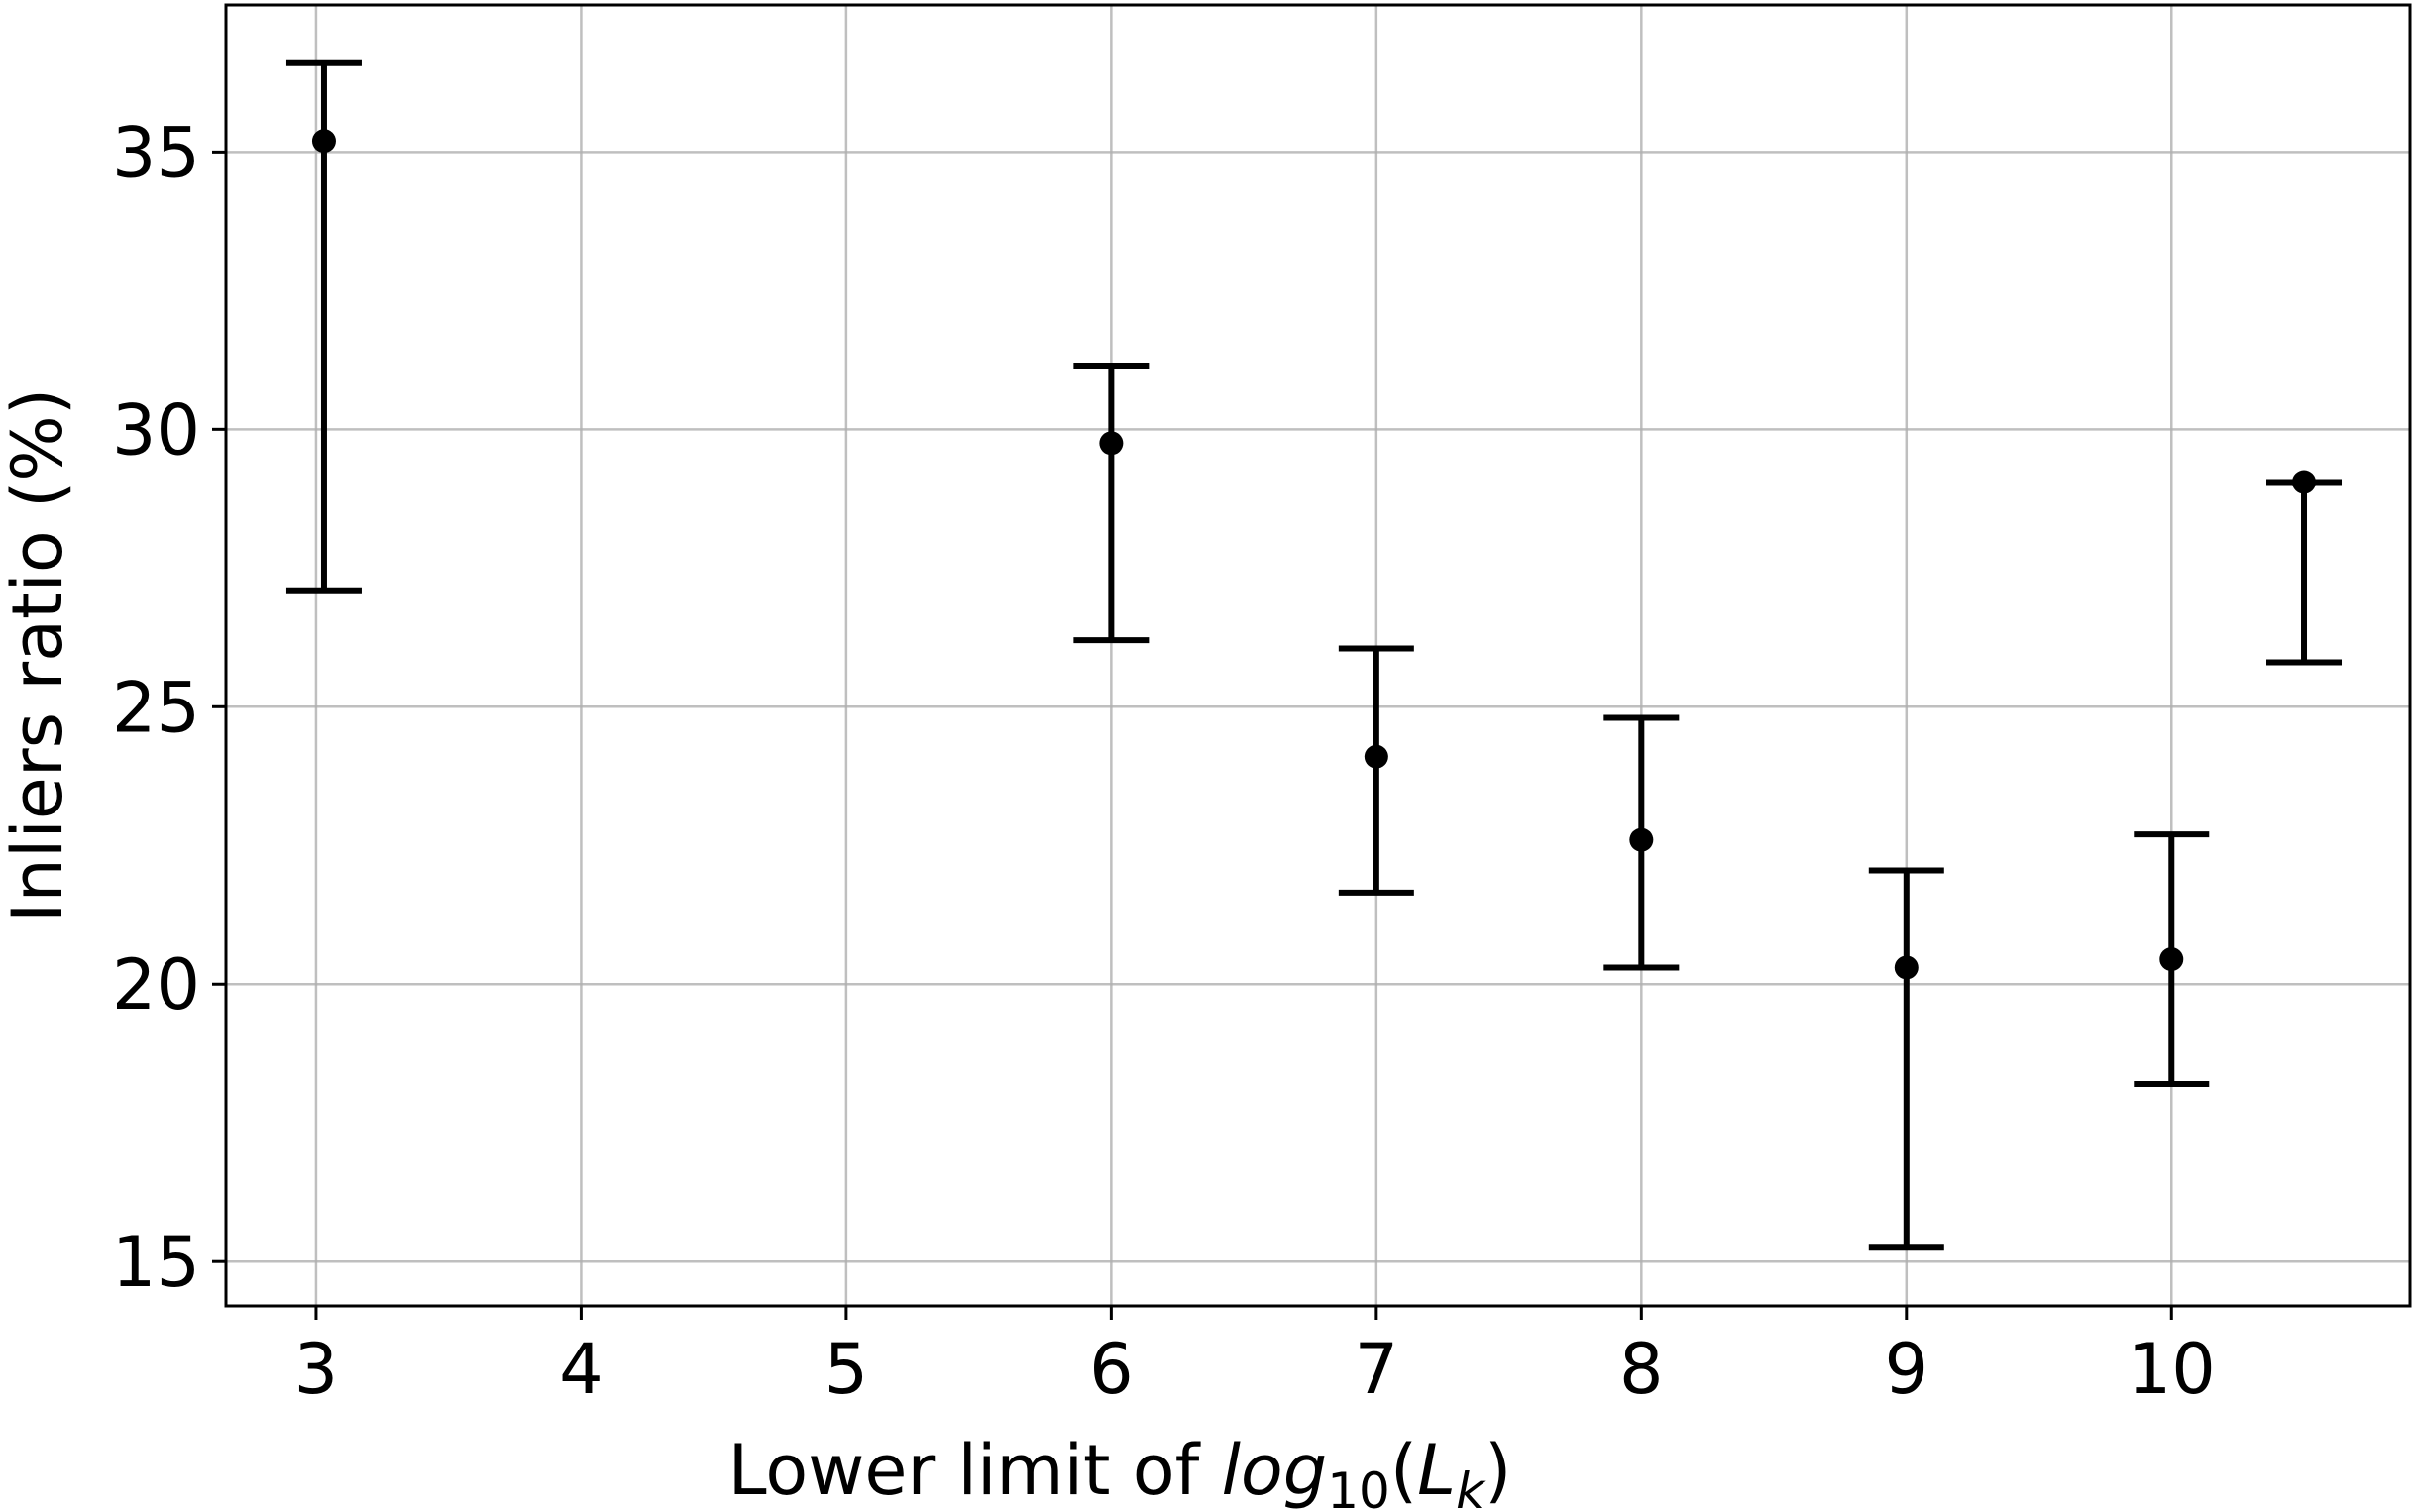 This screenshot has width=2416, height=1512. What do you see at coordinates (156, 430) in the screenshot?
I see `y-tick-label: 30` at bounding box center [156, 430].